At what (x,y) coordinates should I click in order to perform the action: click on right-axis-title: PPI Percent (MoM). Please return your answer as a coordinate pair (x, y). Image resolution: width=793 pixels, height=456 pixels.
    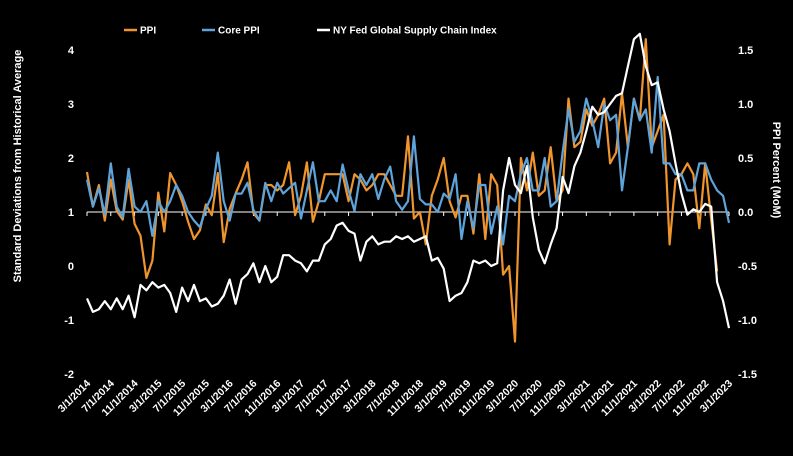
    Looking at the image, I should click on (776, 170).